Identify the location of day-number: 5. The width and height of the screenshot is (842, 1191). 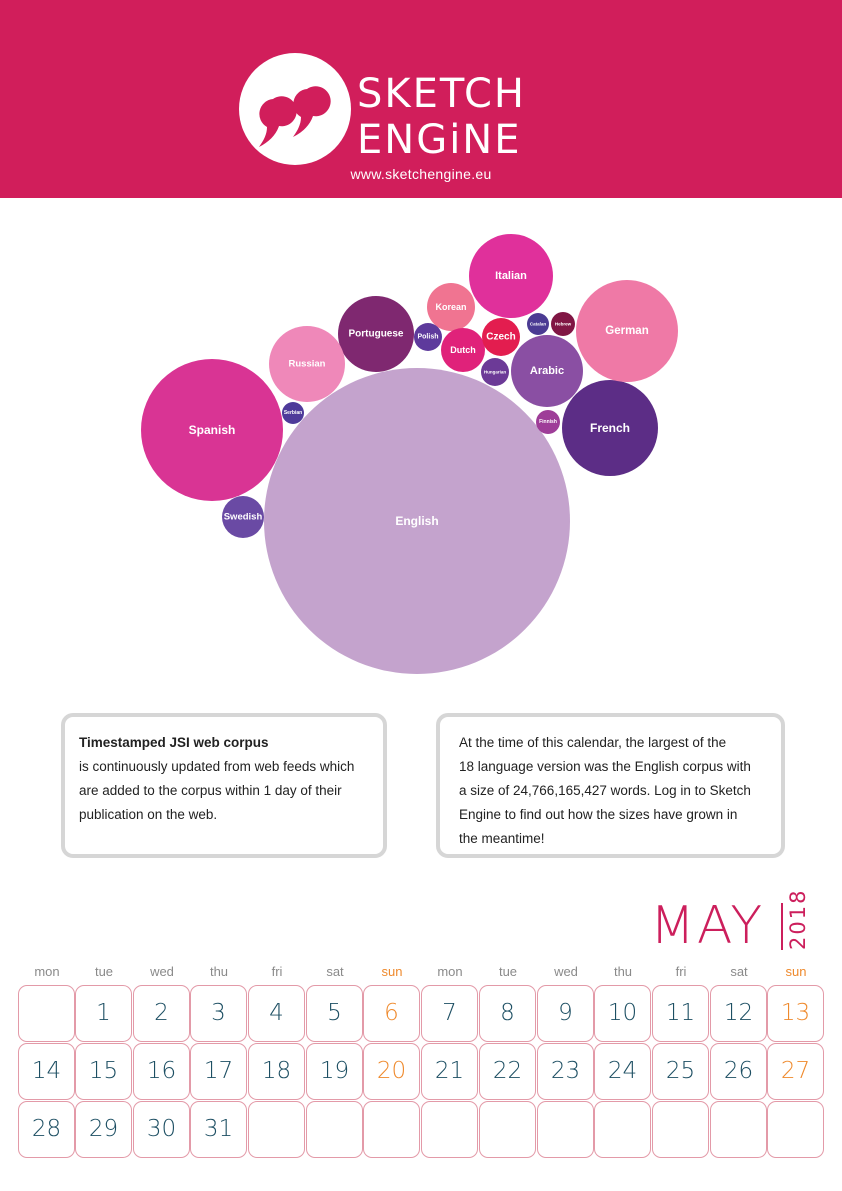
(334, 1013).